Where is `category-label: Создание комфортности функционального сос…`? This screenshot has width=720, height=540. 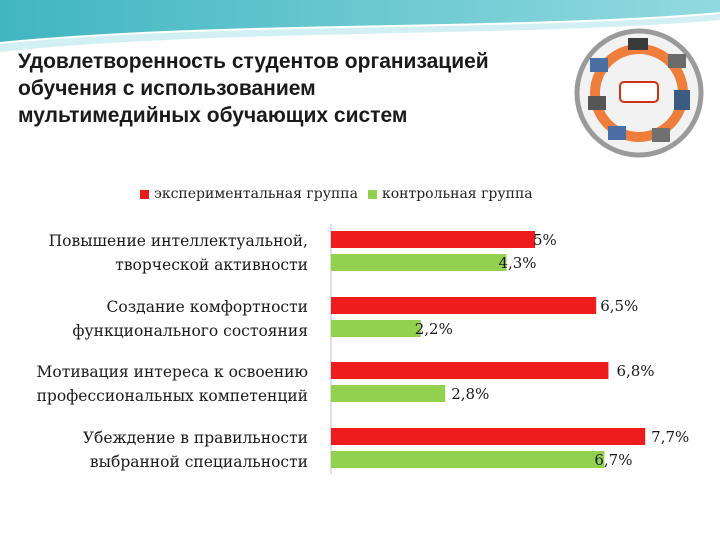 category-label: Создание комфортности функционального сос… is located at coordinates (190, 319).